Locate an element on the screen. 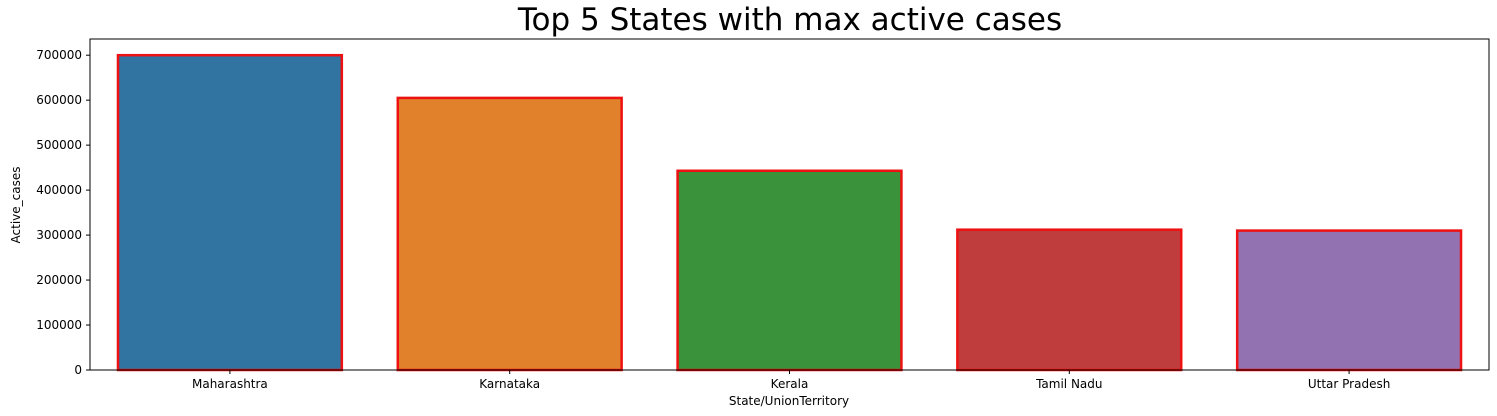 The width and height of the screenshot is (1497, 416). y-tick-label: 0 is located at coordinates (78, 370).